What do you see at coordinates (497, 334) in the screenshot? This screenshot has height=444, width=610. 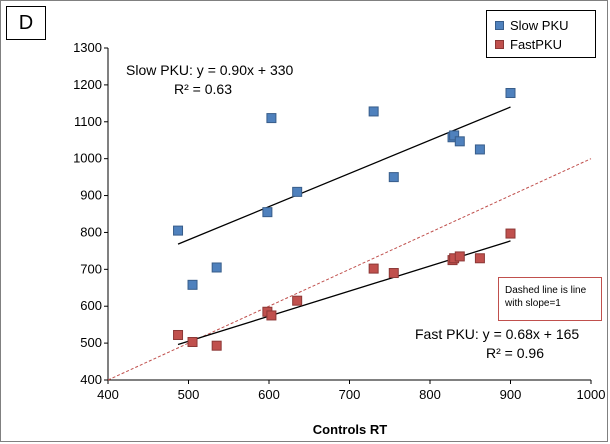 I see `fast-pku-equation: Fast PKU: y = 0.68x + 165` at bounding box center [497, 334].